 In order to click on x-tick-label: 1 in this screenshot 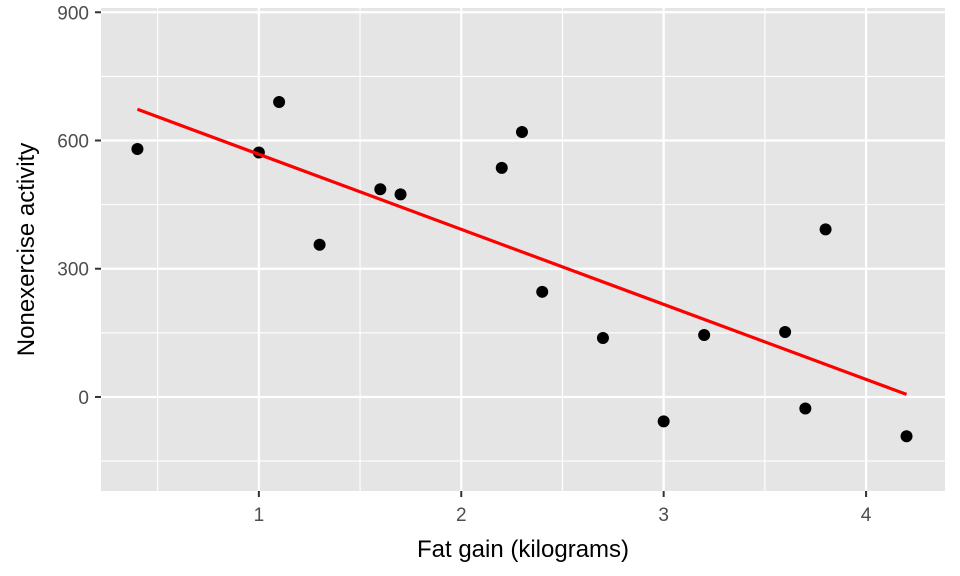, I will do `click(259, 515)`.